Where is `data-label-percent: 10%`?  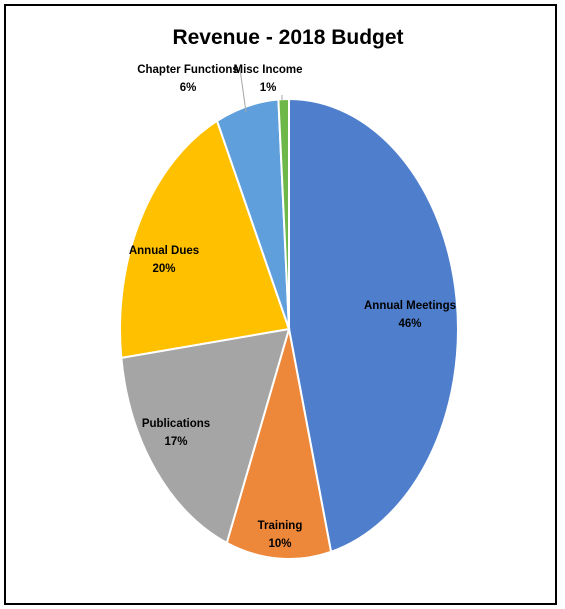 data-label-percent: 10% is located at coordinates (279, 544).